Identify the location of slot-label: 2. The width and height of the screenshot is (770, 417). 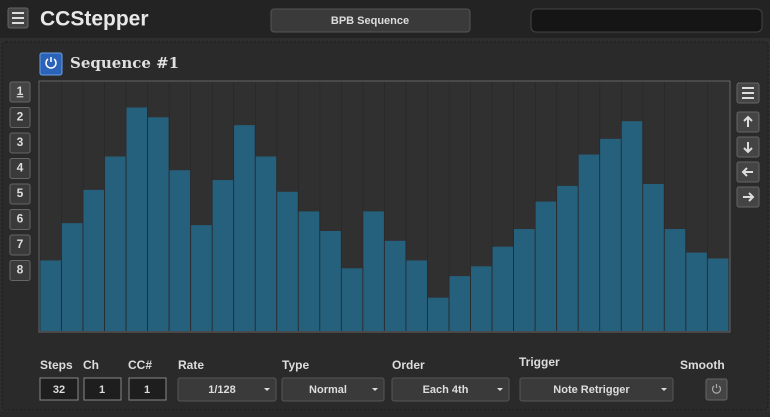
(20, 117).